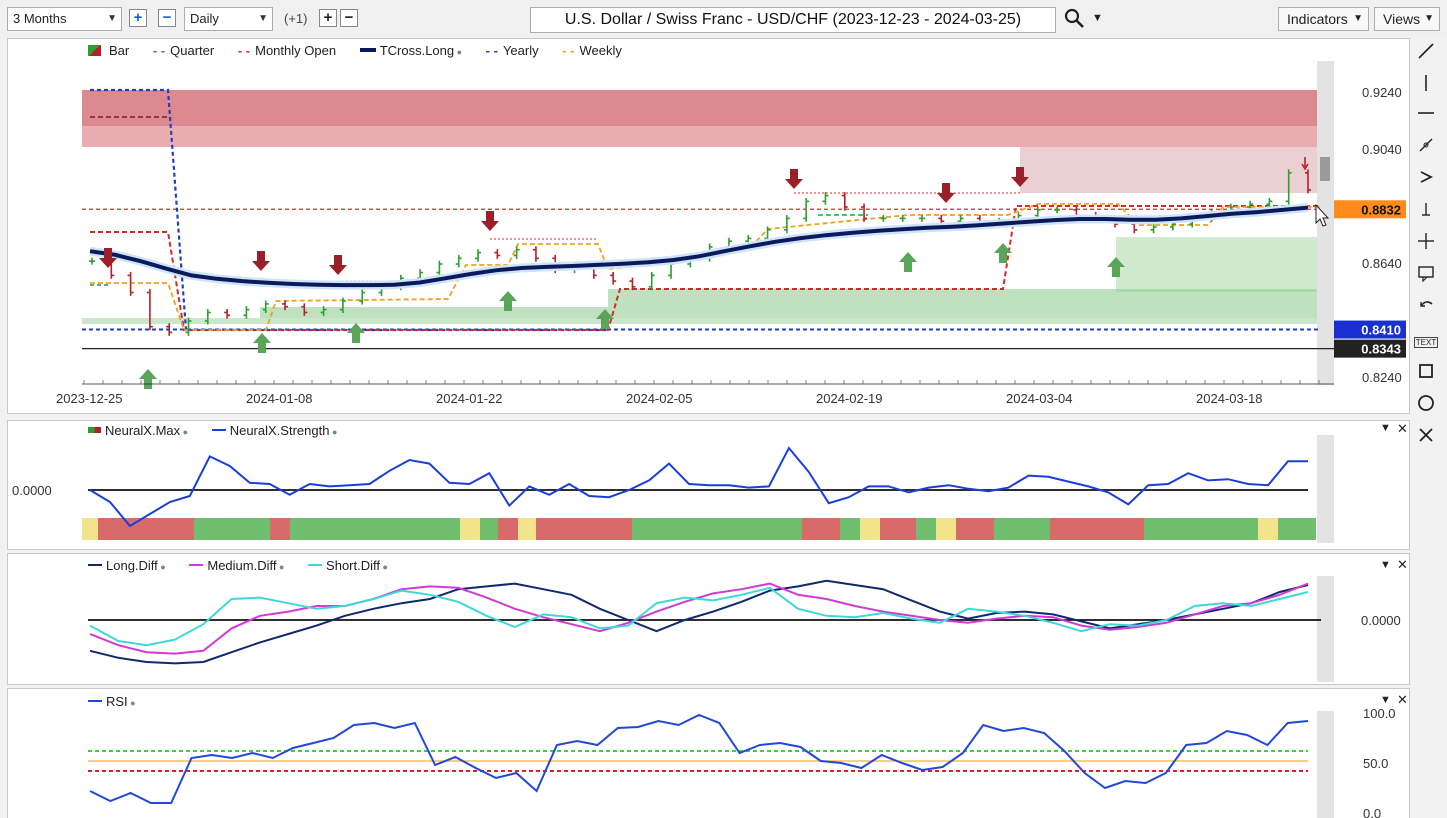  I want to click on legend-tcross-label: TCross.Long, so click(417, 50).